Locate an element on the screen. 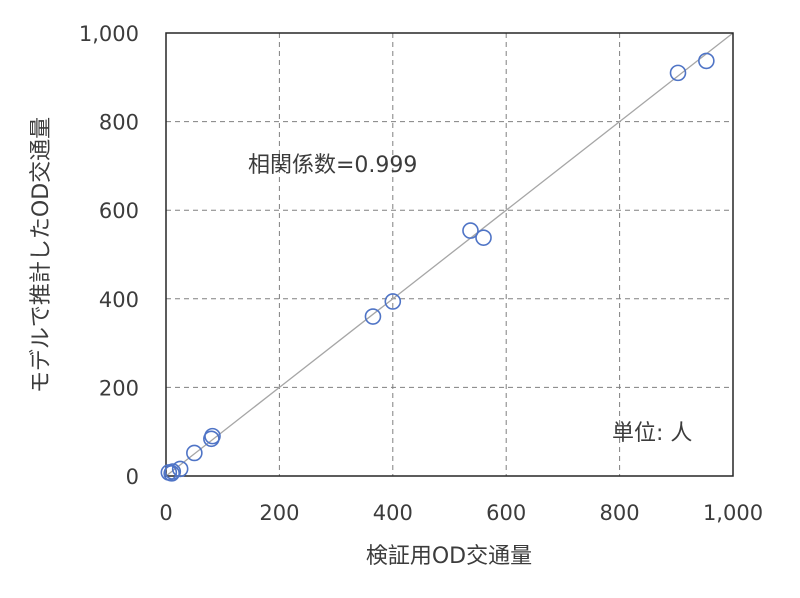 This screenshot has height=598, width=800. y-tick-label: 0 is located at coordinates (132, 477).